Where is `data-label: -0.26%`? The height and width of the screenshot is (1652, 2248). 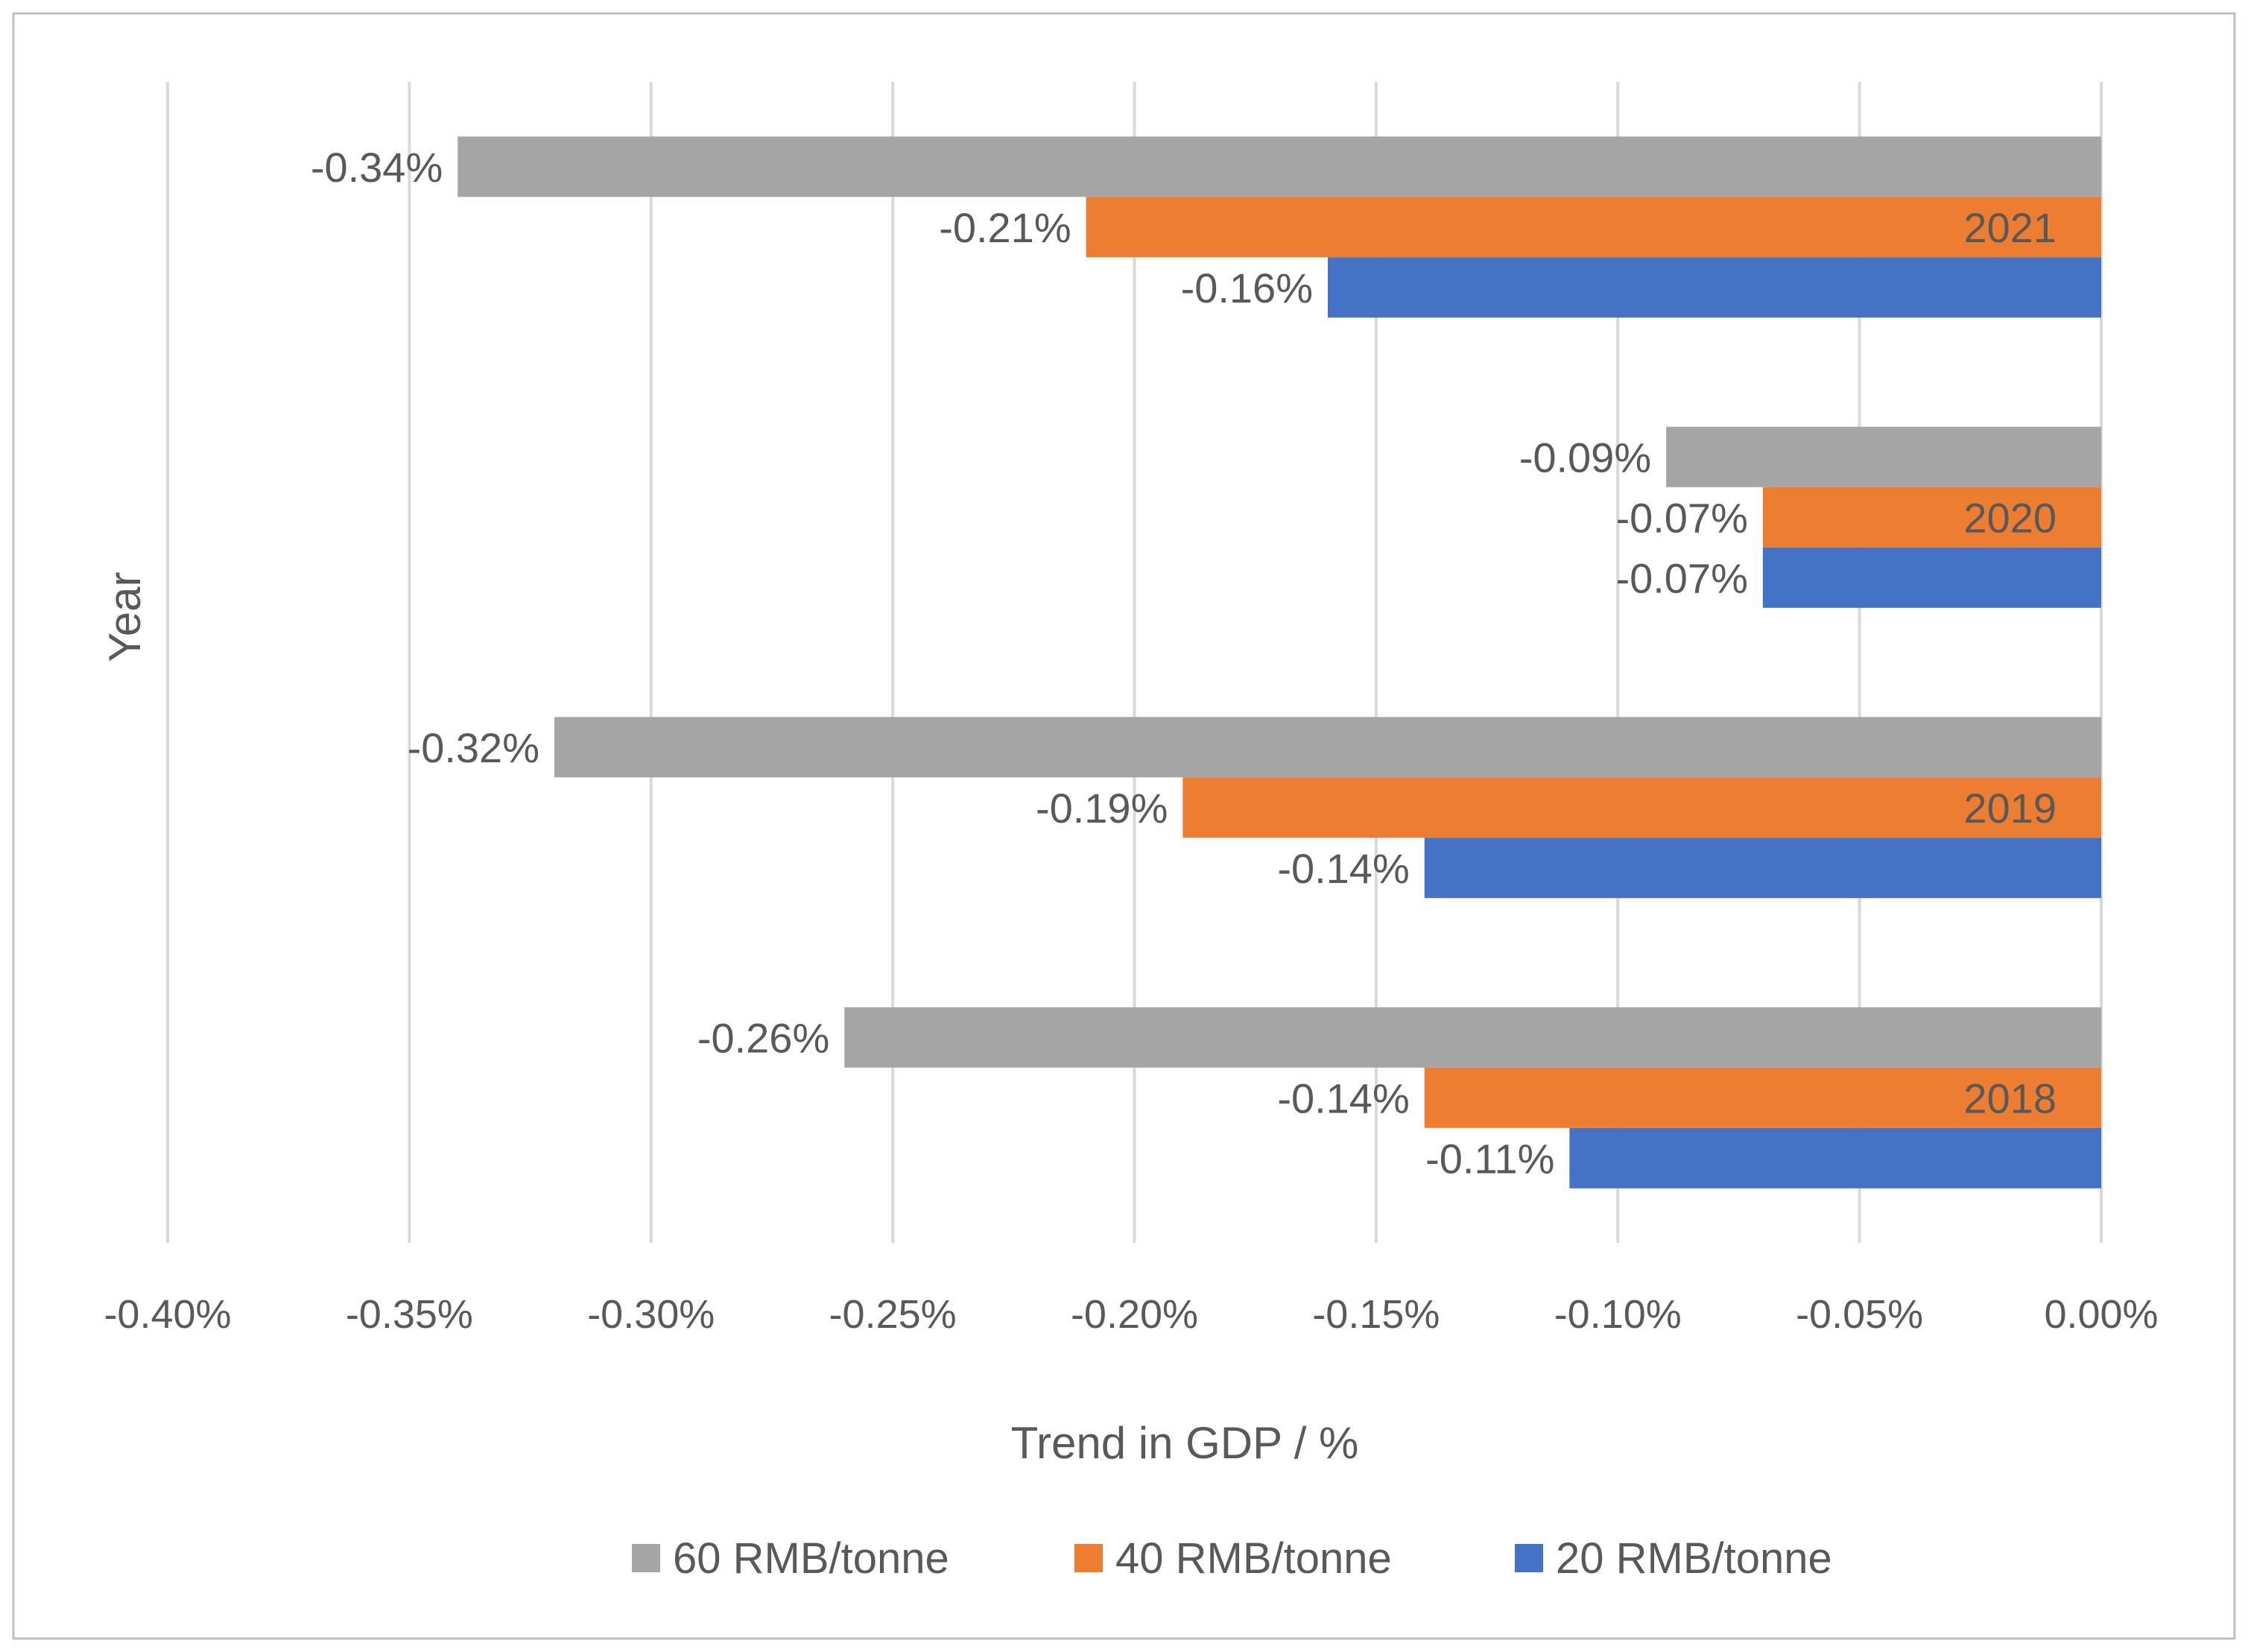
data-label: -0.26% is located at coordinates (763, 1037).